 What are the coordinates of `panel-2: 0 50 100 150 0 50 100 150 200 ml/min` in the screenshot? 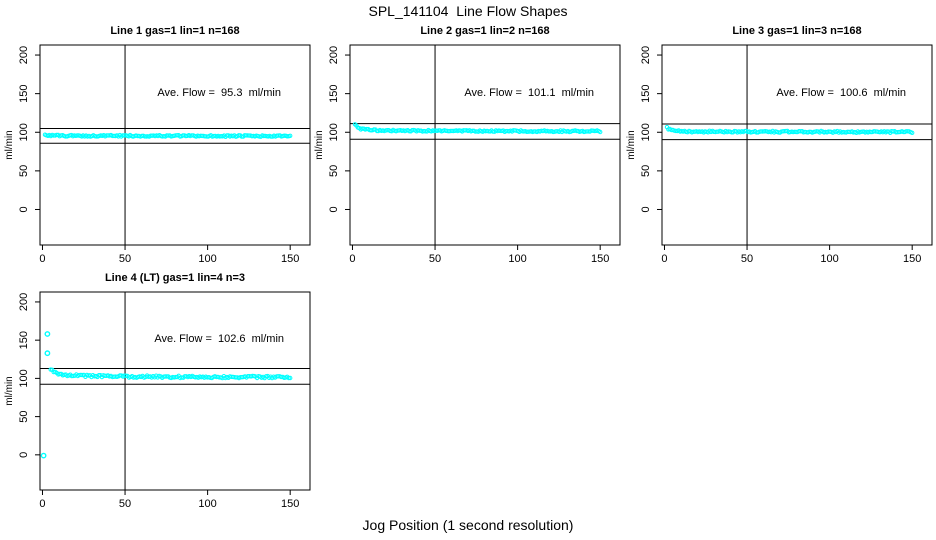 It's located at (467, 154).